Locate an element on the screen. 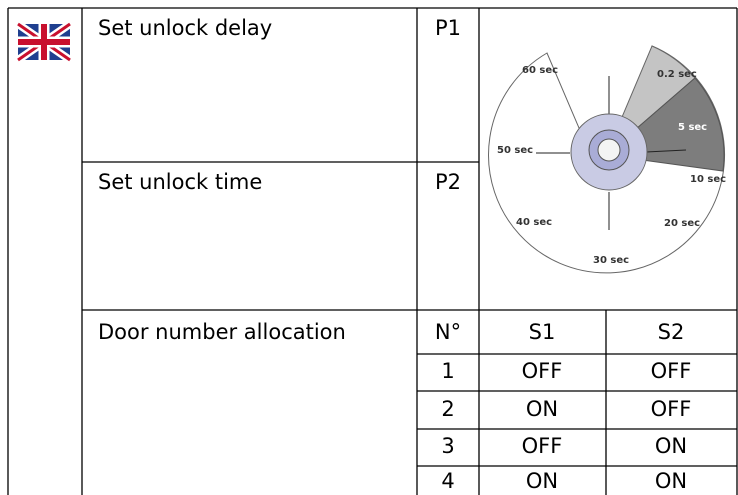  row-param: P2 is located at coordinates (448, 182).